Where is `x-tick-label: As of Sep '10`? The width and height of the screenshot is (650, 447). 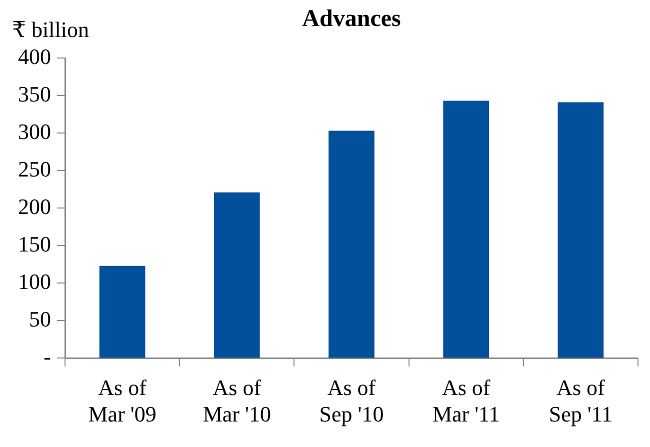
x-tick-label: As of Sep '10 is located at coordinates (351, 401).